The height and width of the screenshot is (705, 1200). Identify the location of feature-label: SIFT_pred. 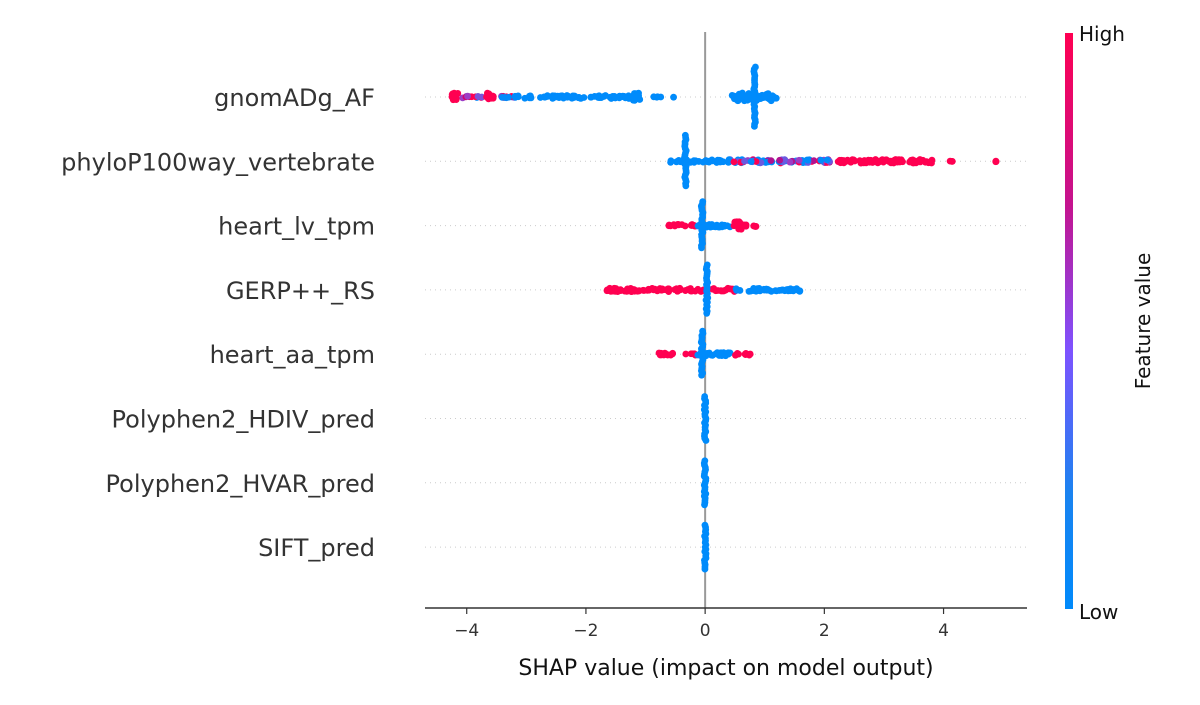
(316, 548).